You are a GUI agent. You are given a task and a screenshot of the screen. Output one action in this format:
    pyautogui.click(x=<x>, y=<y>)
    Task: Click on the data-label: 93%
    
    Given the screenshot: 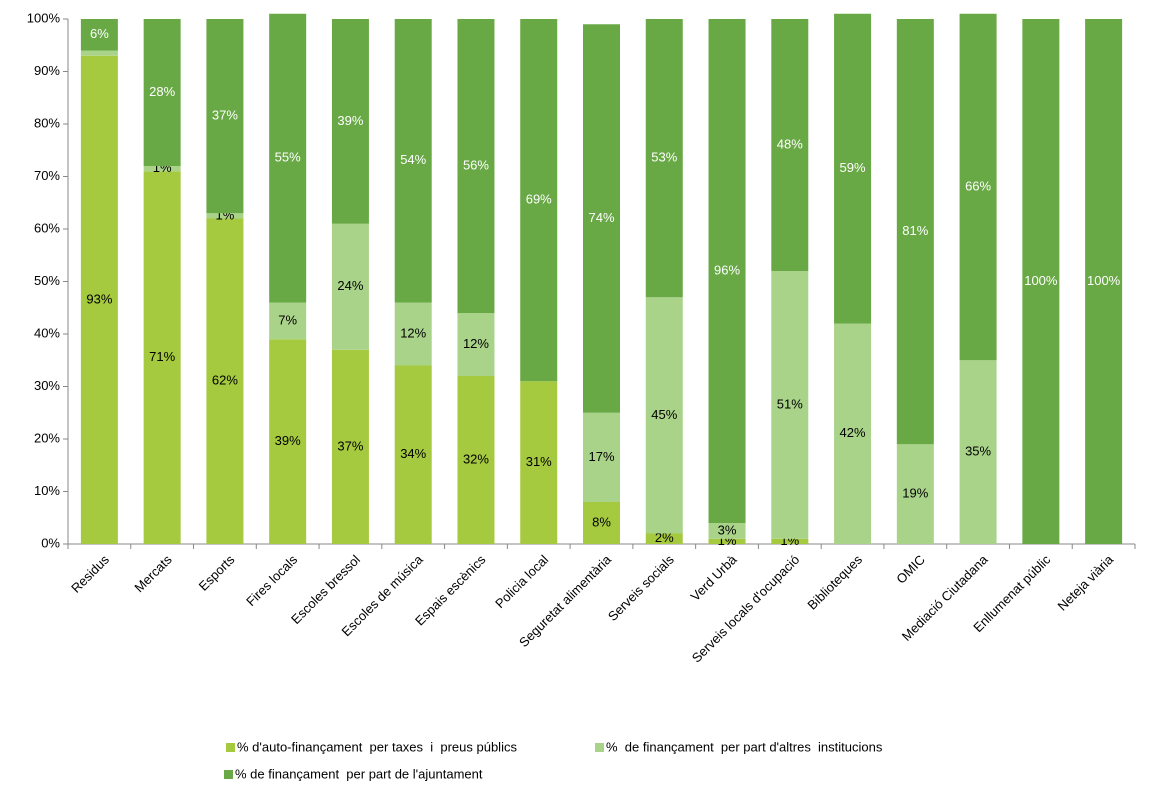 What is the action you would take?
    pyautogui.click(x=99, y=298)
    